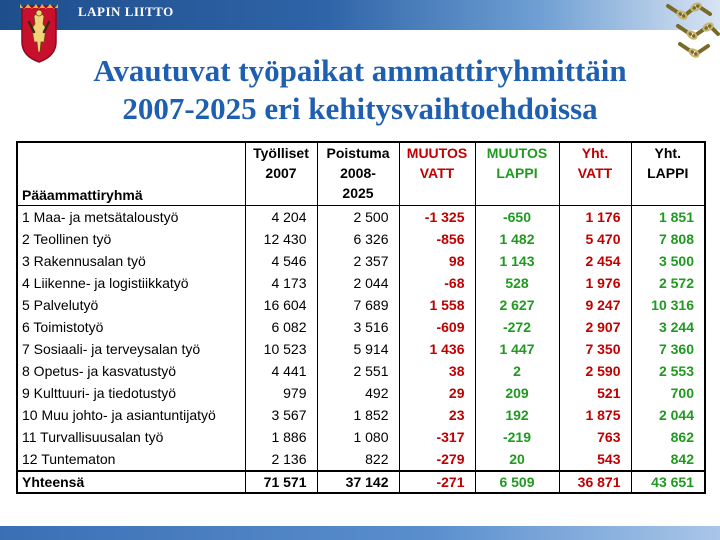 The height and width of the screenshot is (540, 720). I want to click on cell-total-vatt: 36 871, so click(595, 482).